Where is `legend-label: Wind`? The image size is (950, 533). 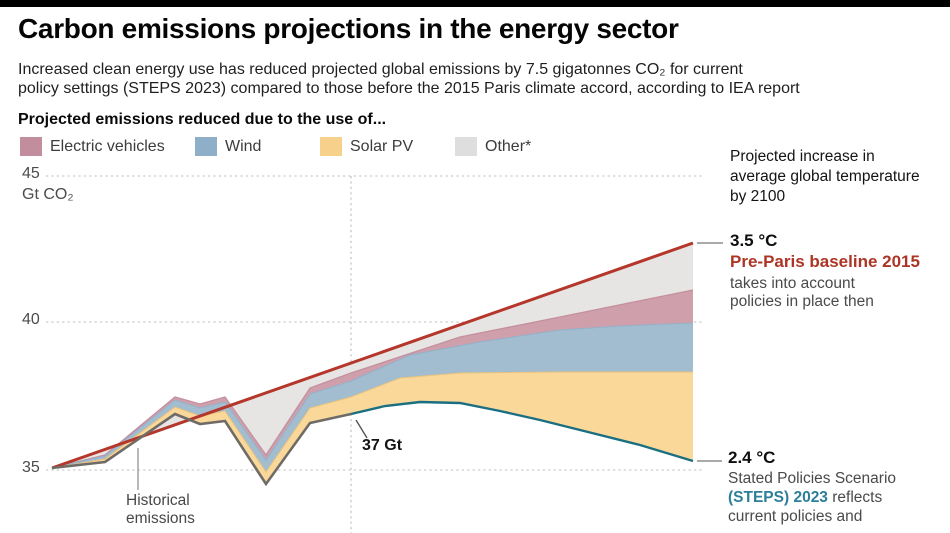 legend-label: Wind is located at coordinates (243, 146).